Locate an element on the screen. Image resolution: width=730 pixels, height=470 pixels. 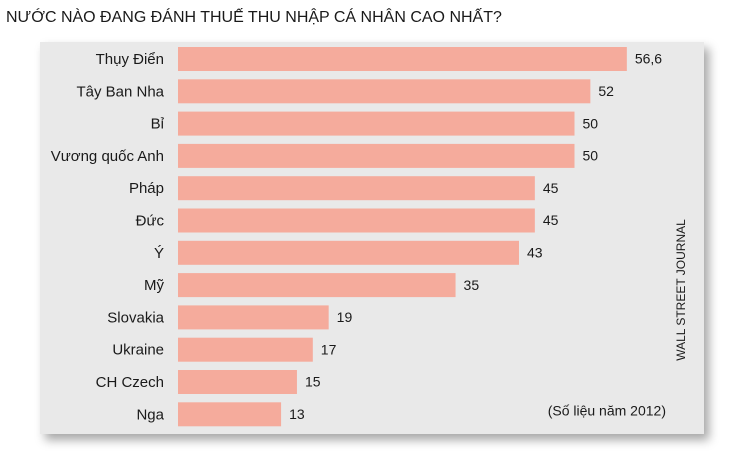
category-label: Ý is located at coordinates (159, 253).